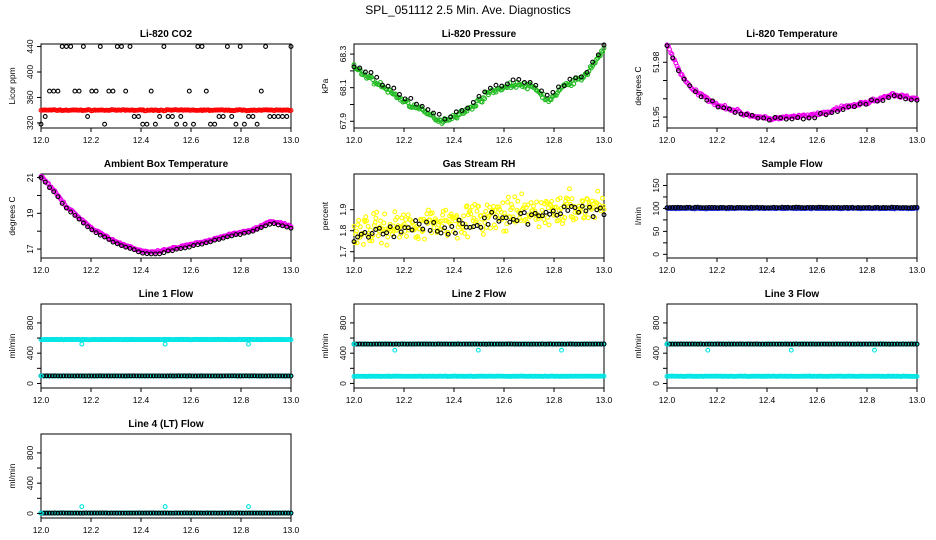  I want to click on x-tick-label: 12.6, so click(817, 140).